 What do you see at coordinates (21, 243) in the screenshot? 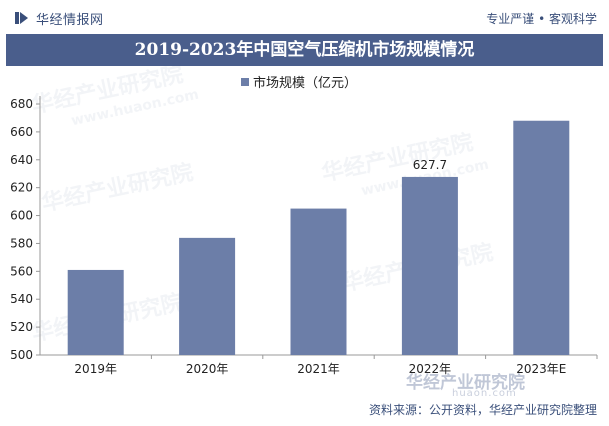
I see `y-tick-label: 580` at bounding box center [21, 243].